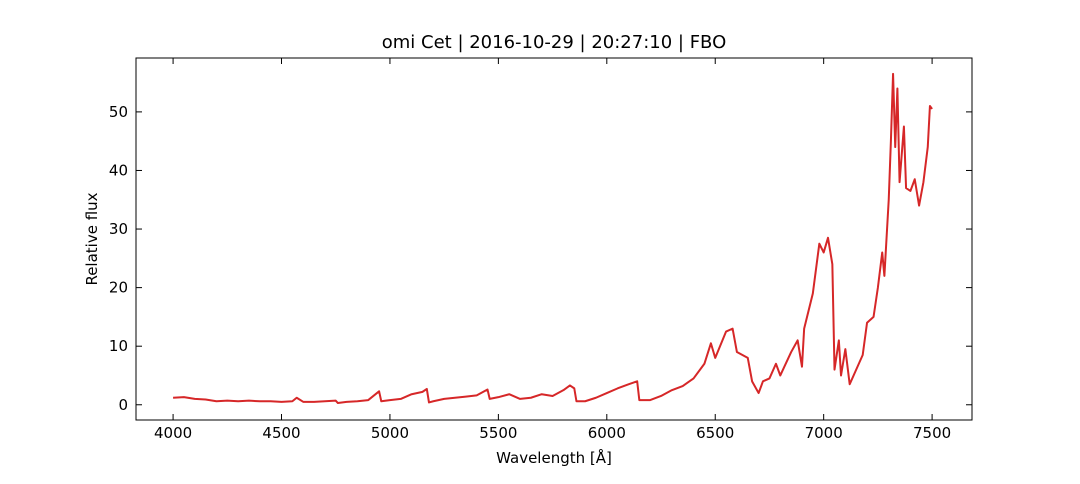 The image size is (1080, 484). Describe the element at coordinates (715, 433) in the screenshot. I see `x-tick-label: 6500` at that location.